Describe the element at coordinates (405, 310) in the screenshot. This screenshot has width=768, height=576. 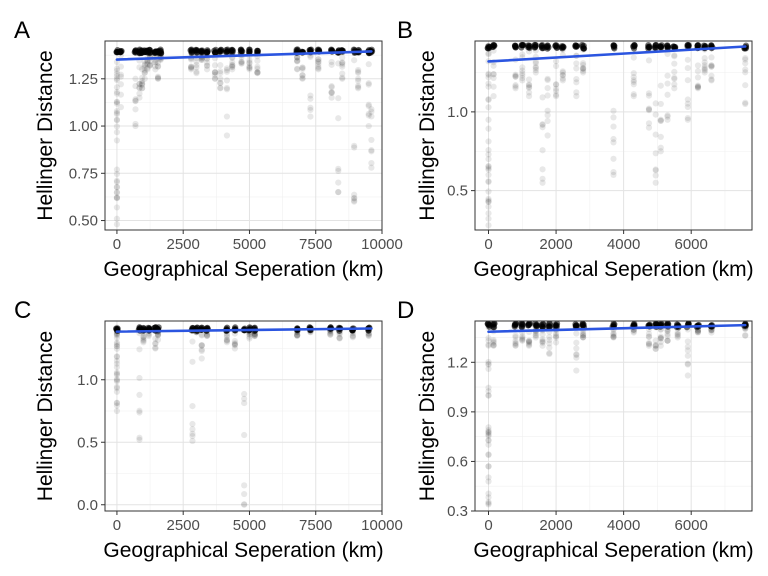
I see `panel-letter: D` at that location.